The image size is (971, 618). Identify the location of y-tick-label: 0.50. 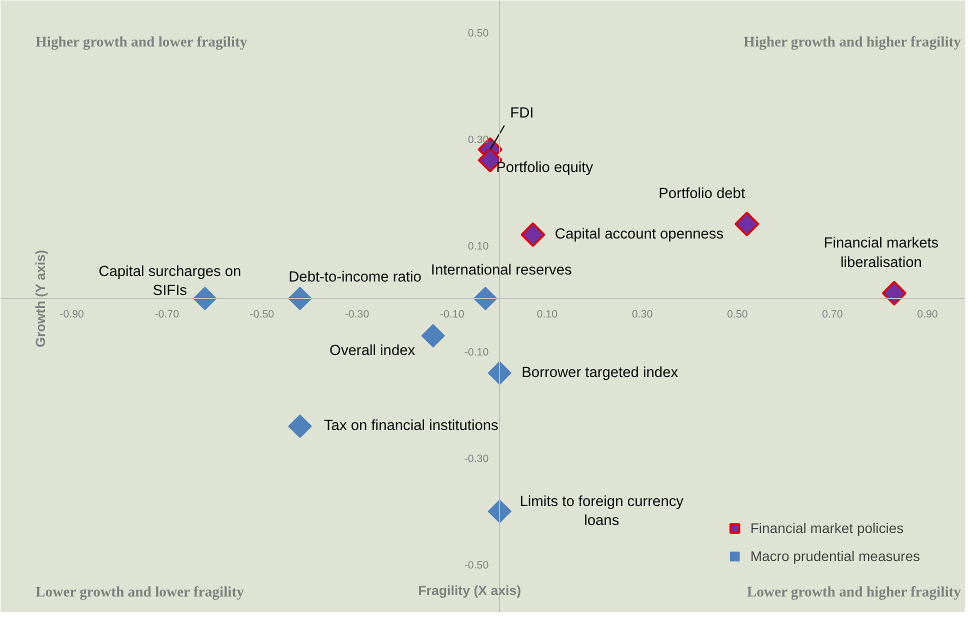
(478, 33).